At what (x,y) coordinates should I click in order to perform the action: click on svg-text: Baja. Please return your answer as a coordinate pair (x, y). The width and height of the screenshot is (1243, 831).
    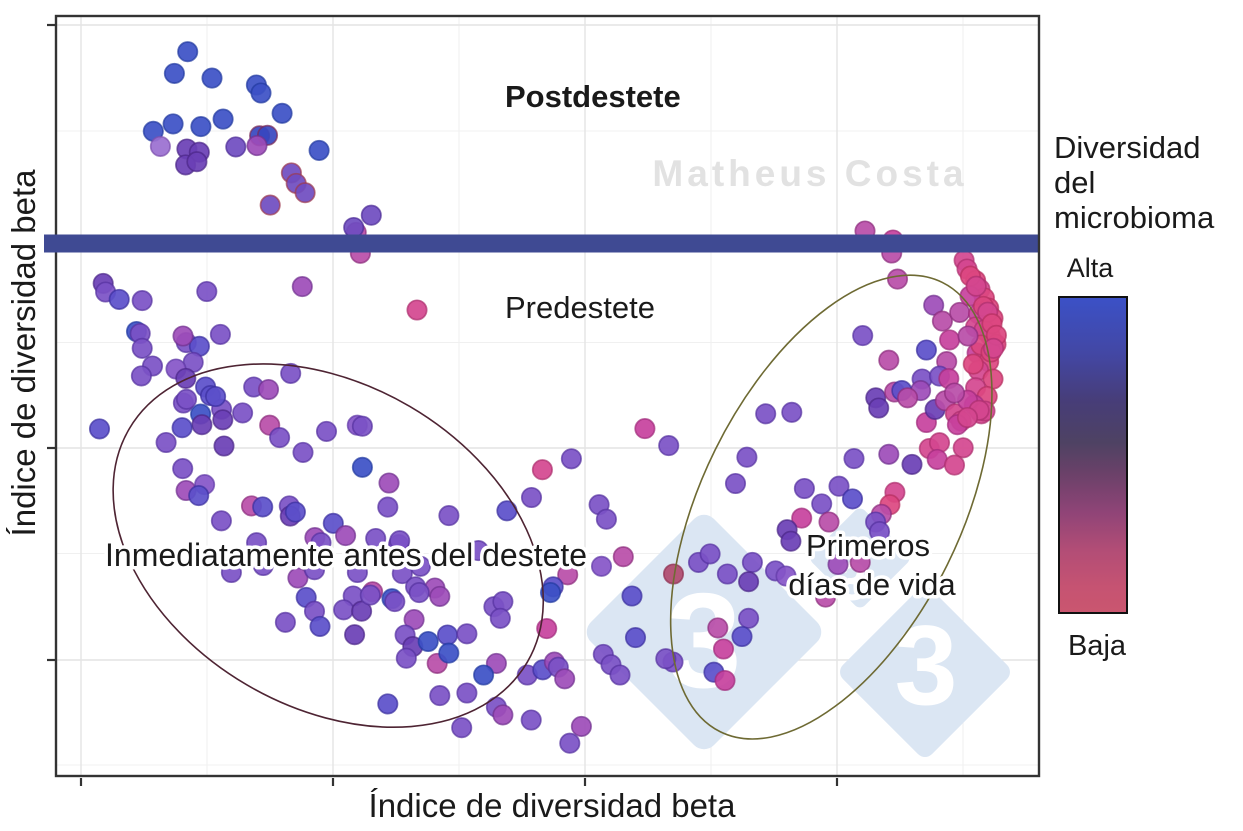
    Looking at the image, I should click on (1097, 646).